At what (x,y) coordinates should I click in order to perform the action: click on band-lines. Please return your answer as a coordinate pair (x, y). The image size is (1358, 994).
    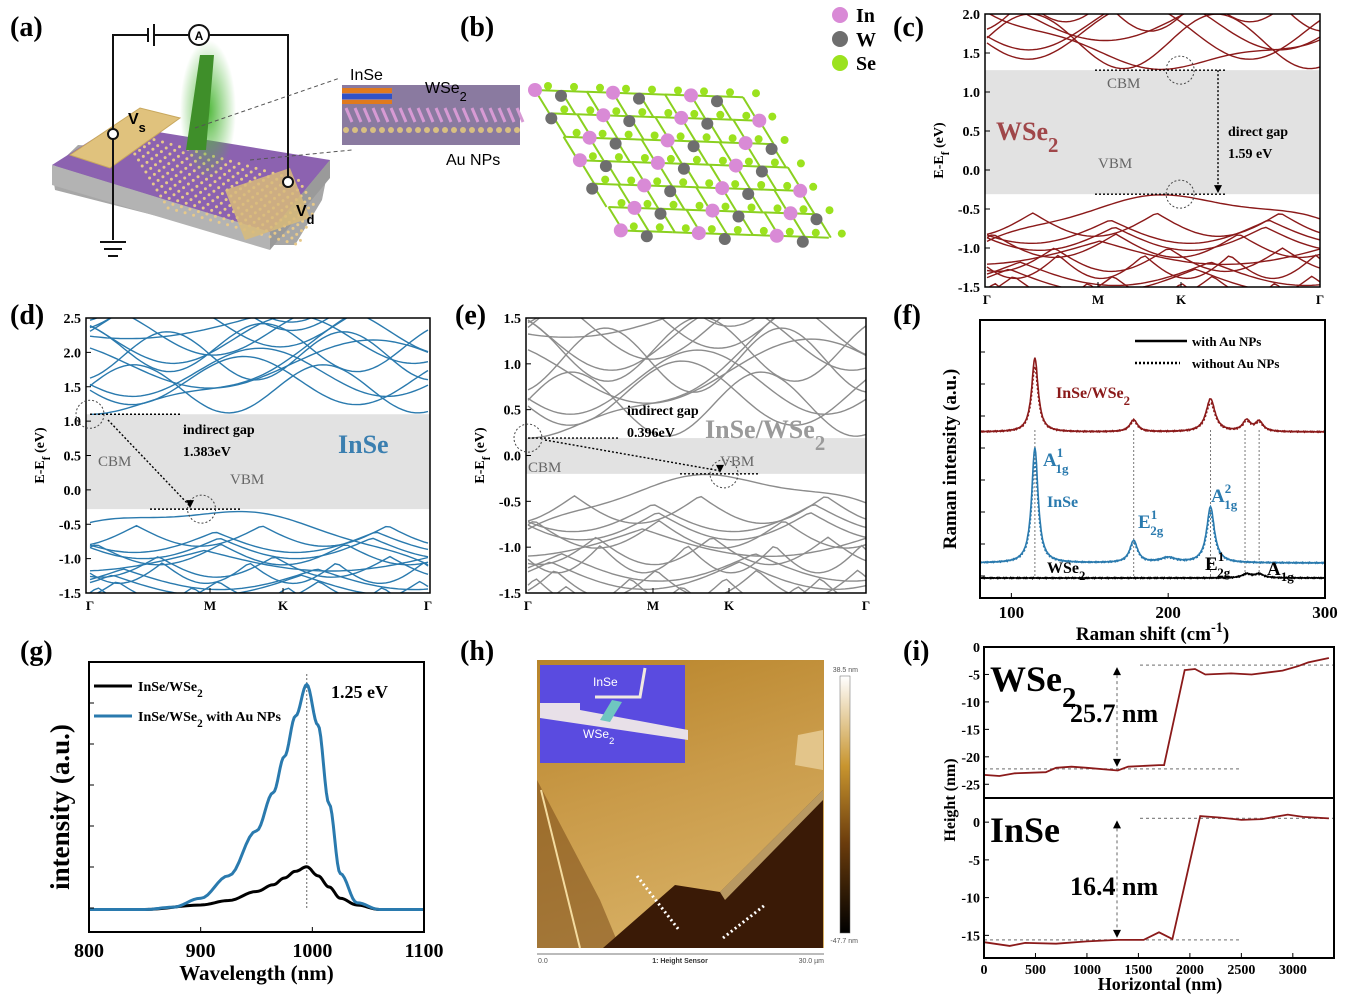
    Looking at the image, I should click on (1153, 174).